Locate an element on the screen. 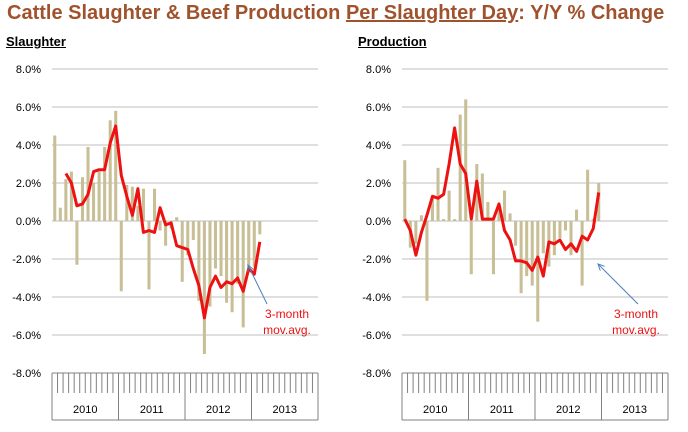 This screenshot has width=688, height=432. x-year-label: 2013 is located at coordinates (635, 410).